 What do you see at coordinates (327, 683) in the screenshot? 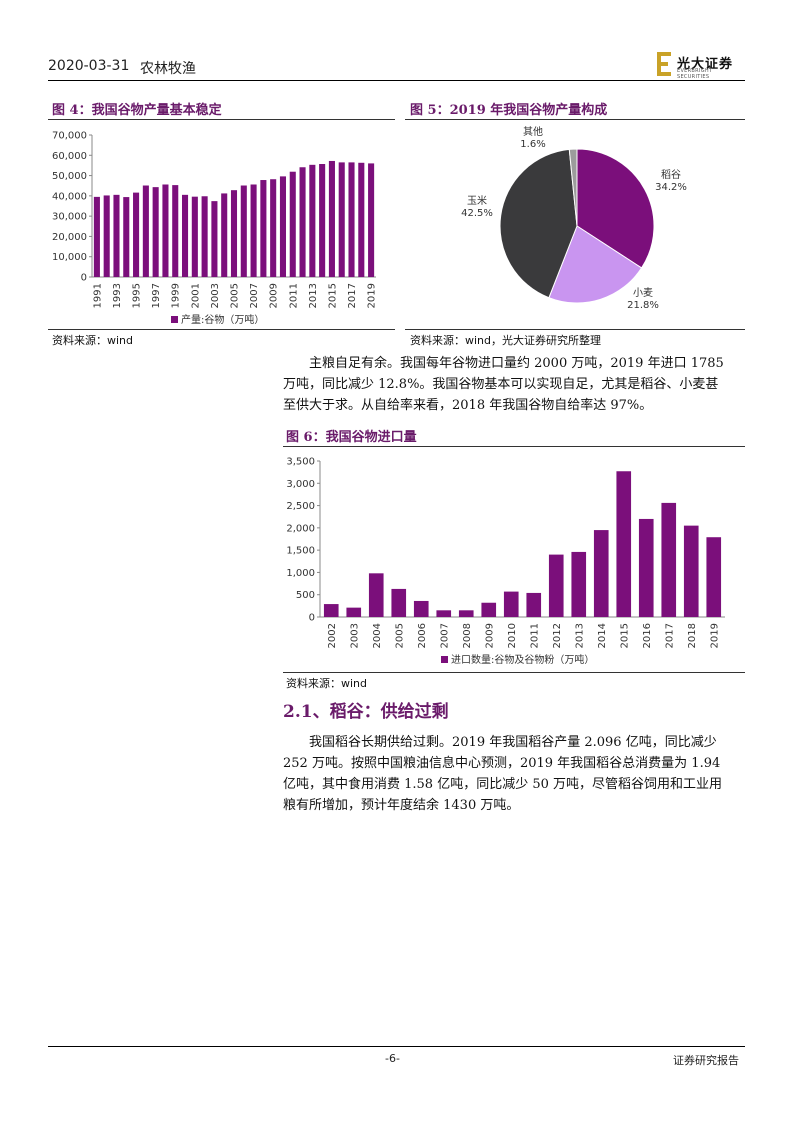
I see `fig6-source: 资料来源：wind` at bounding box center [327, 683].